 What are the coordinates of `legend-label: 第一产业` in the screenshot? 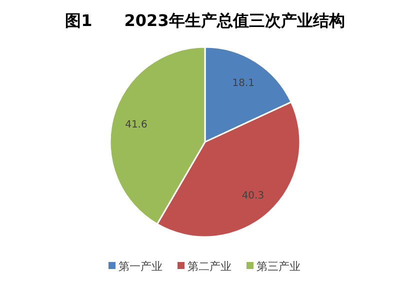 It's located at (140, 266).